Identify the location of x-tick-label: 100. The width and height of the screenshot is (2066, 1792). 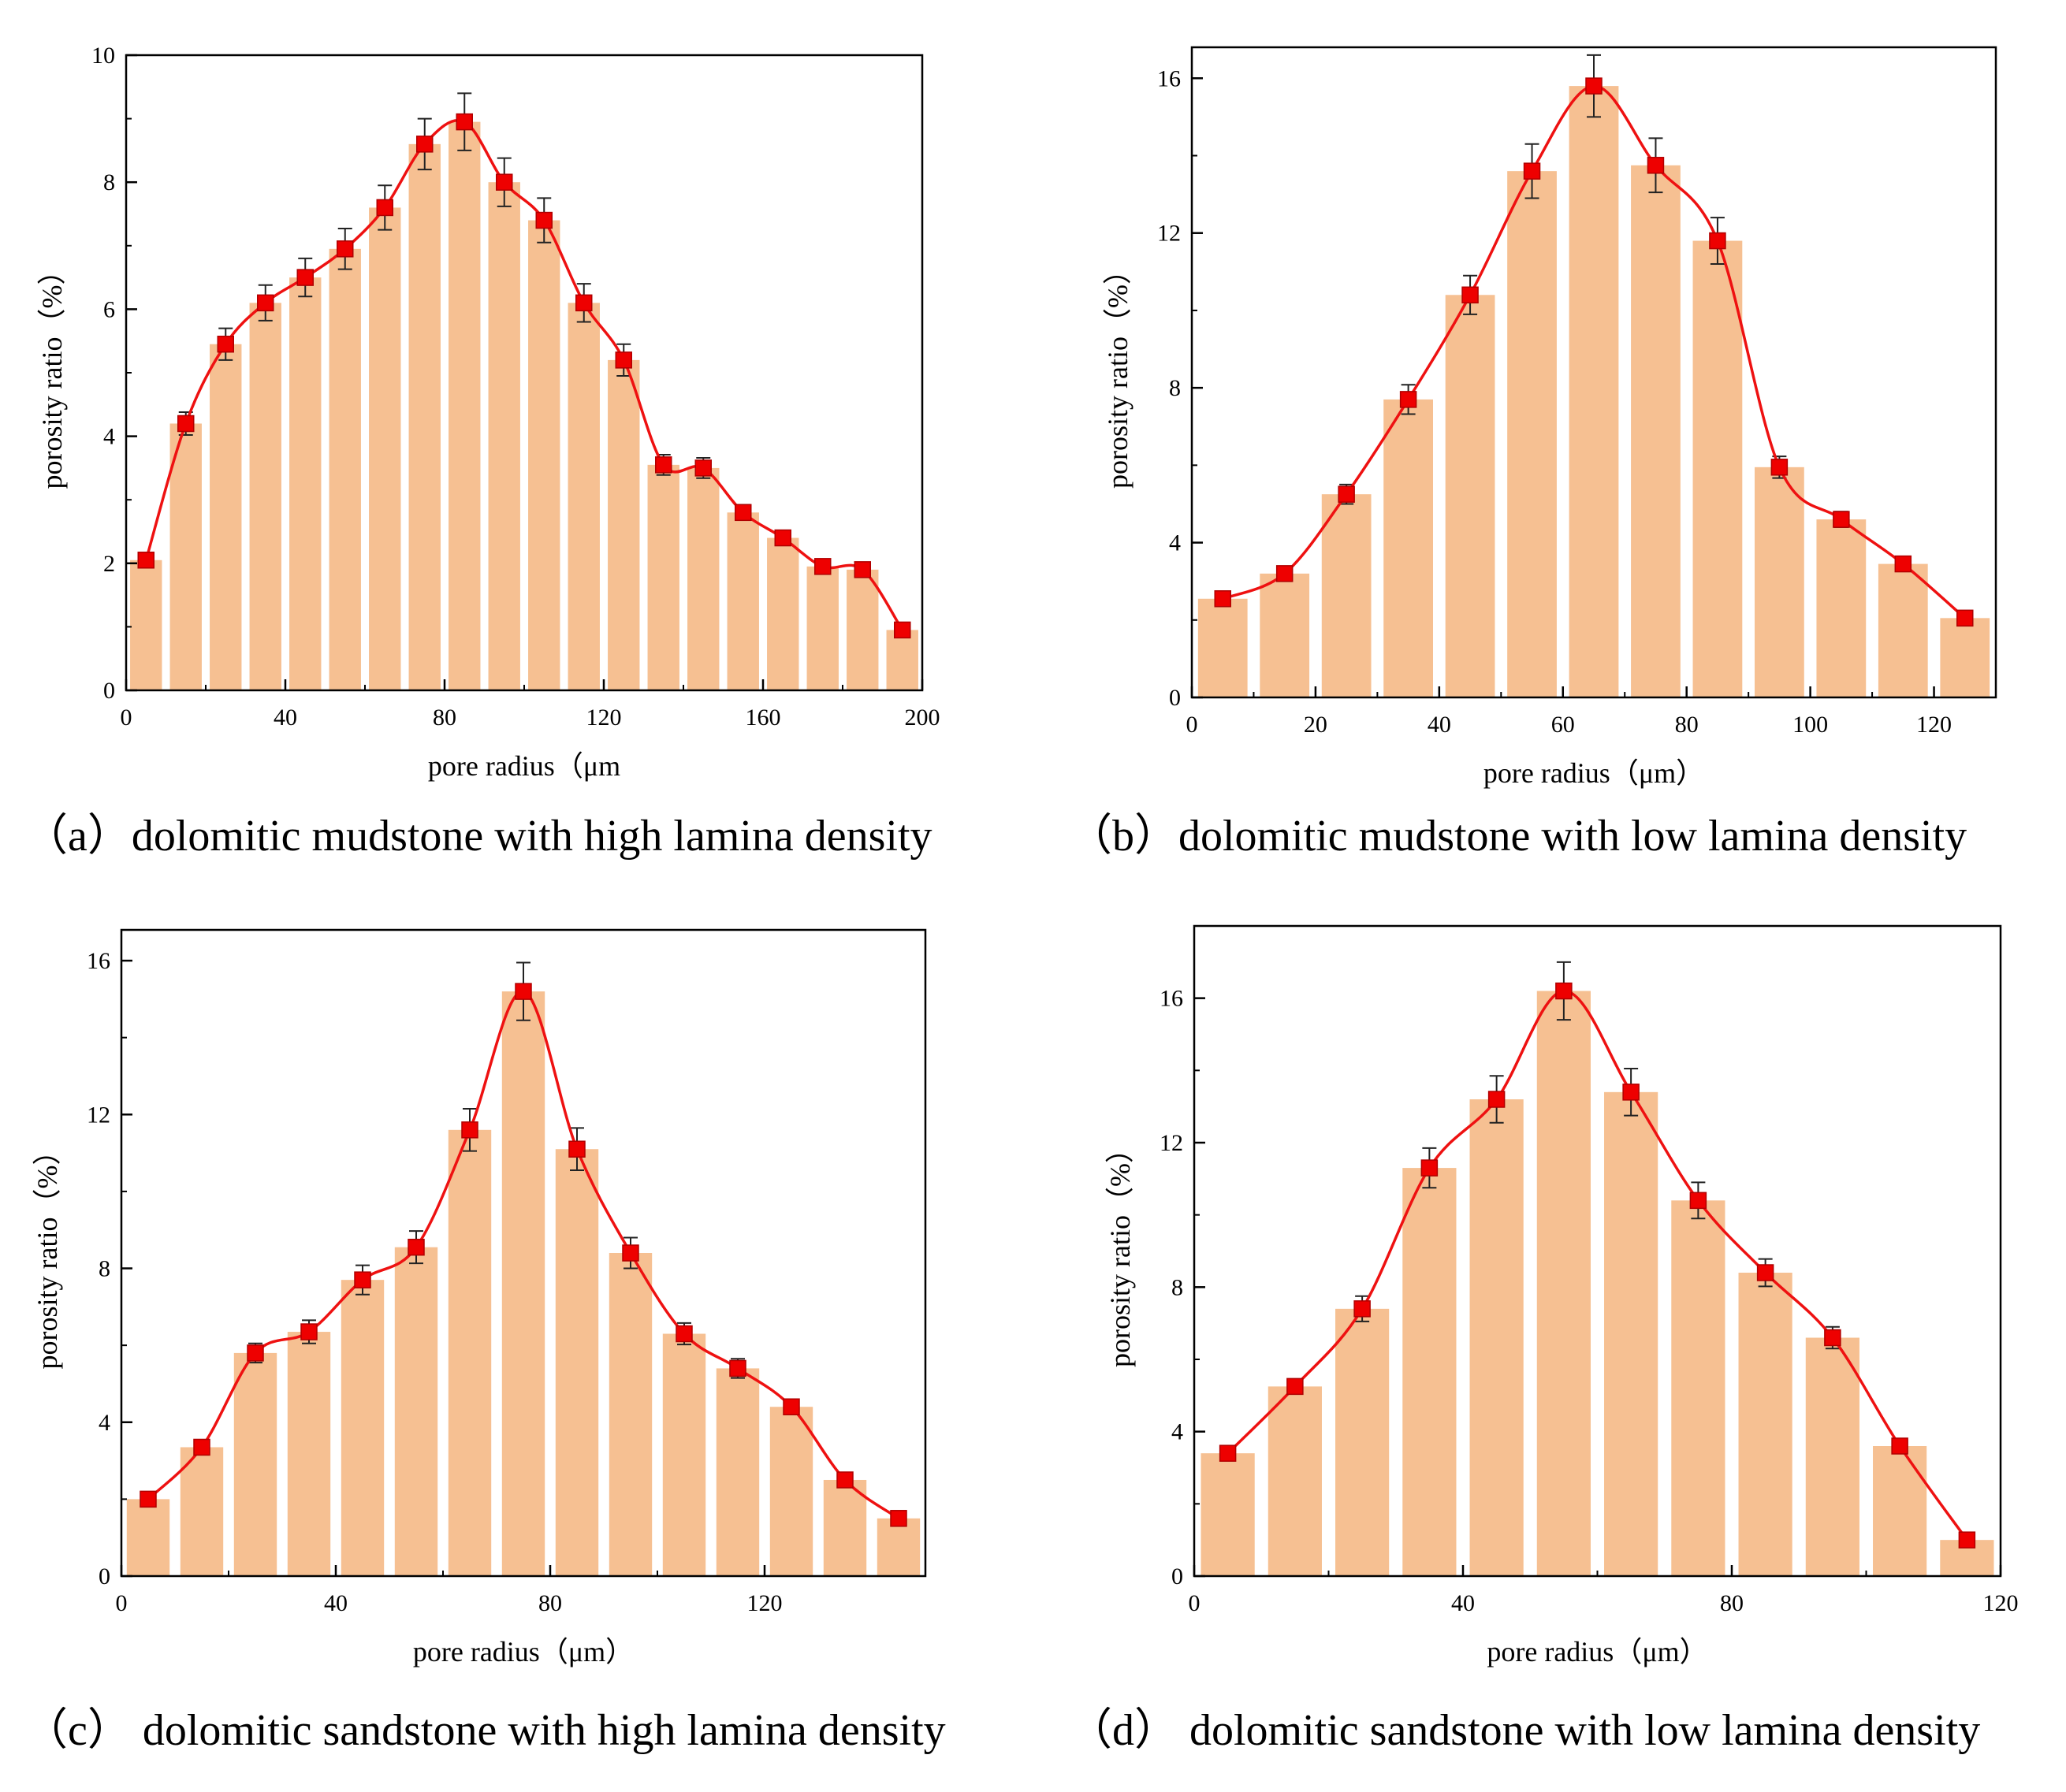
(1810, 725).